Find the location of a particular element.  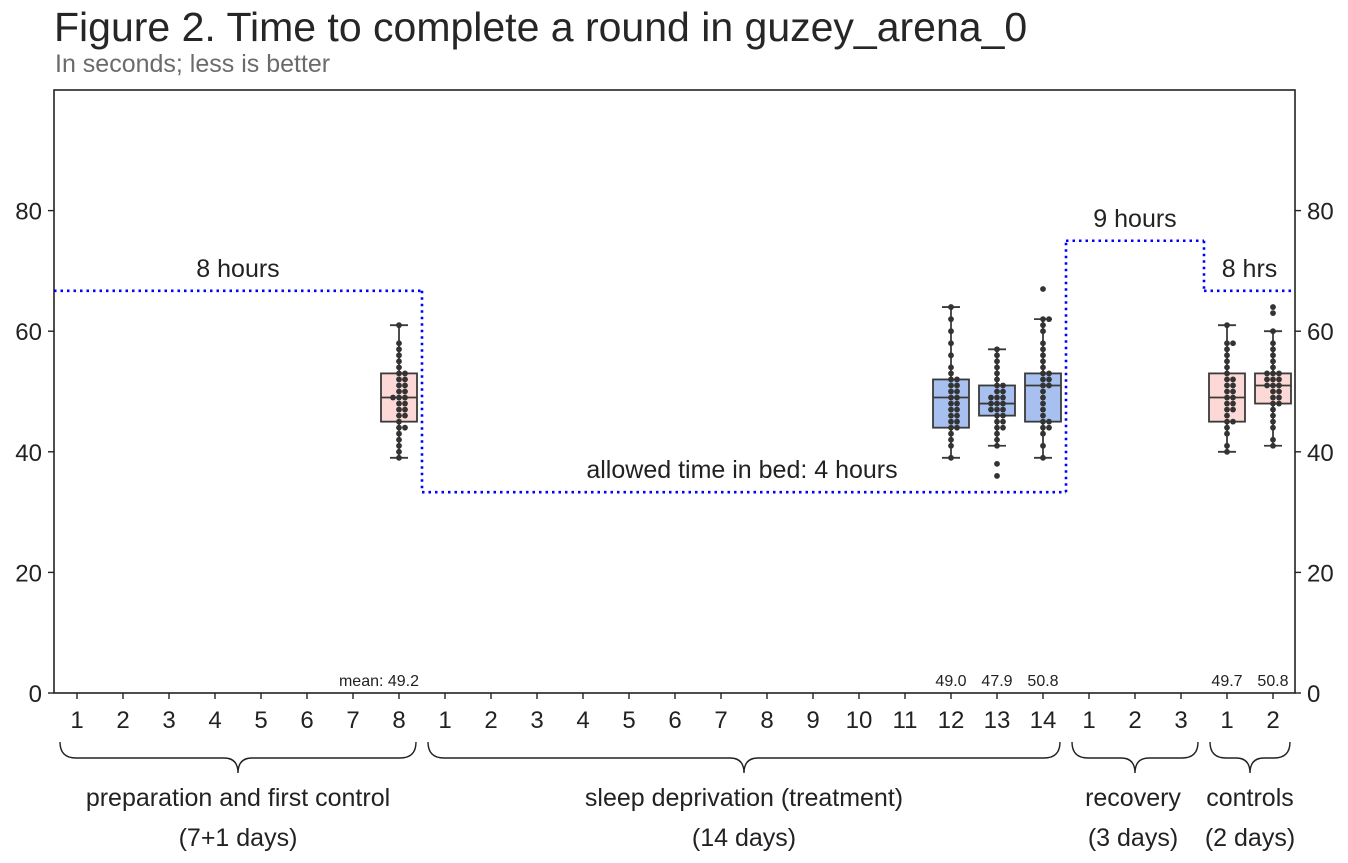

phase-name: sleep deprivation (treatment) is located at coordinates (744, 798).